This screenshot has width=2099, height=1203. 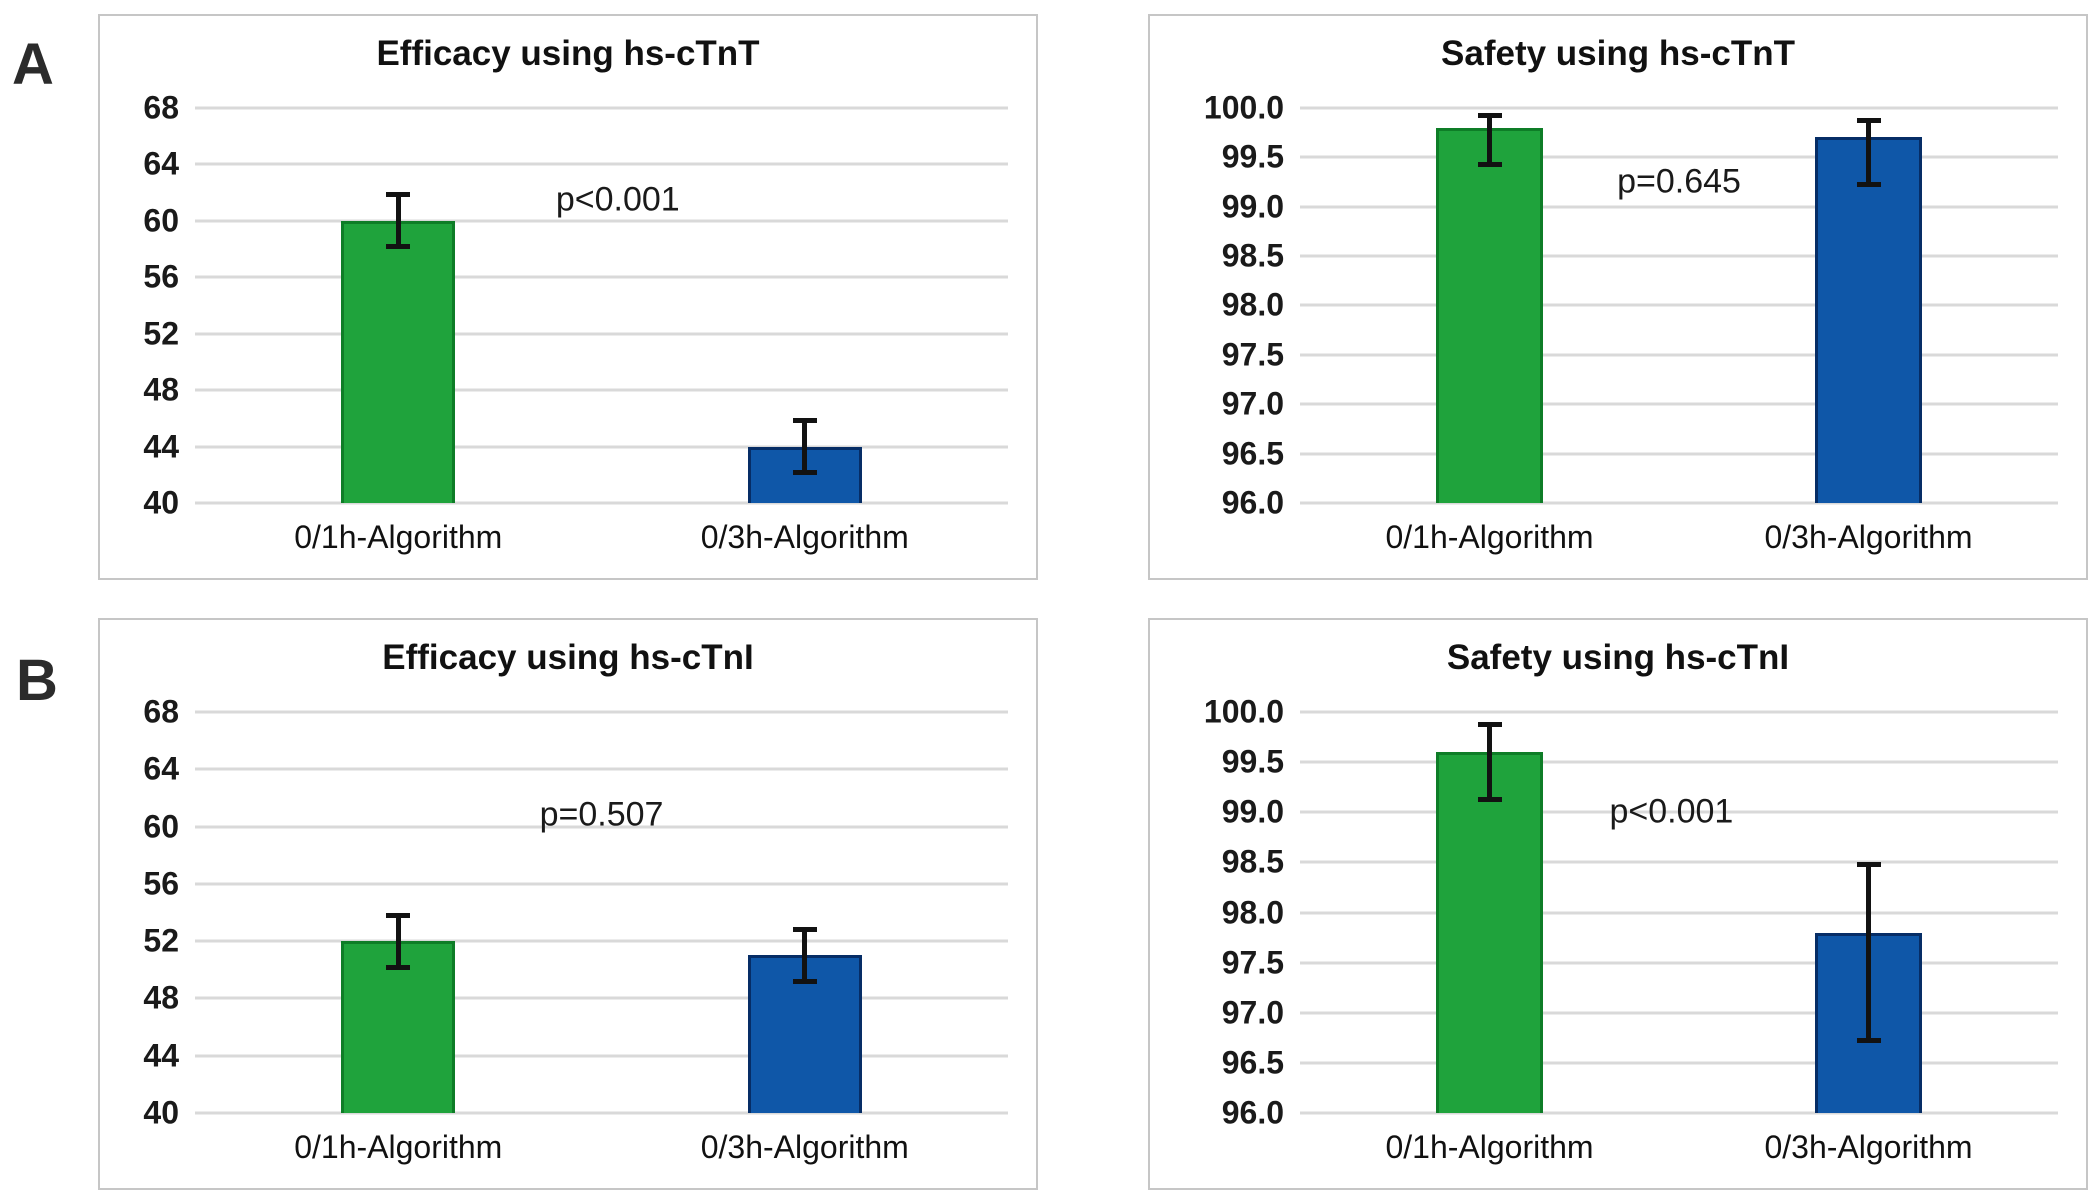 What do you see at coordinates (568, 657) in the screenshot?
I see `chart-title: Efficacy using hs-cTnI` at bounding box center [568, 657].